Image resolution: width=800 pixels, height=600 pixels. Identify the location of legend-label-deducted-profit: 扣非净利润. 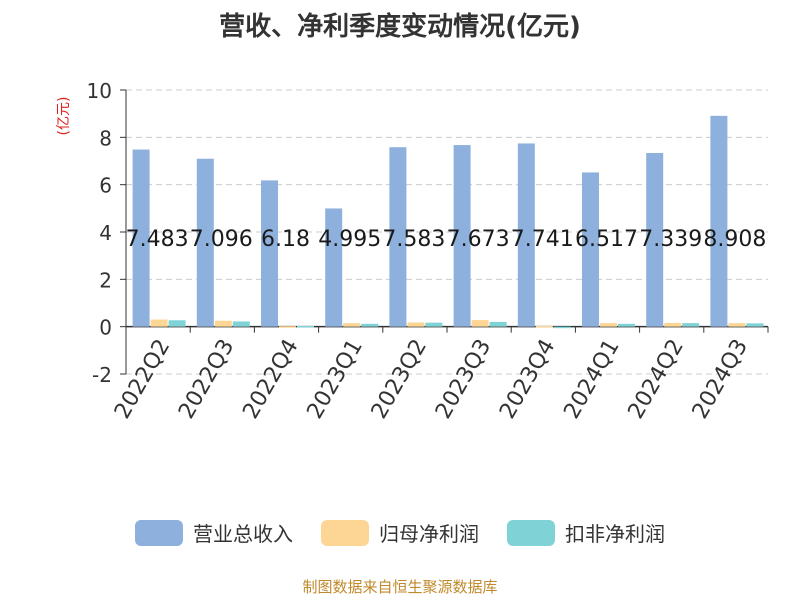
(615, 534).